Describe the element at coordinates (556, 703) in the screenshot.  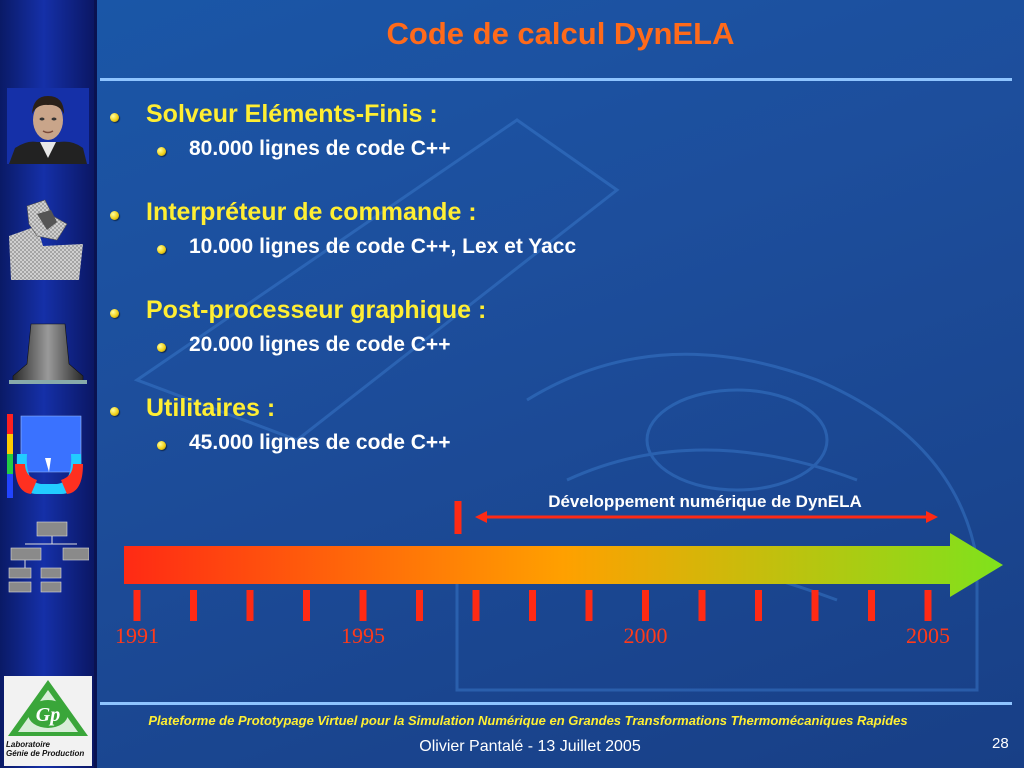
I see `footer-divider` at that location.